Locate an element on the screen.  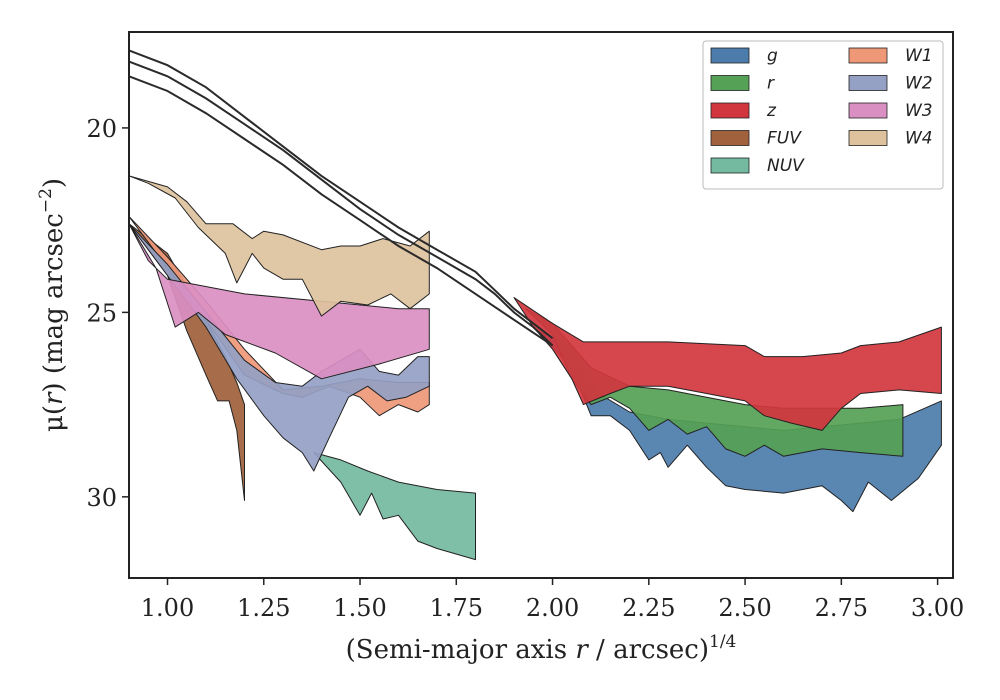
x-tick-label: 1.25 is located at coordinates (263, 608).